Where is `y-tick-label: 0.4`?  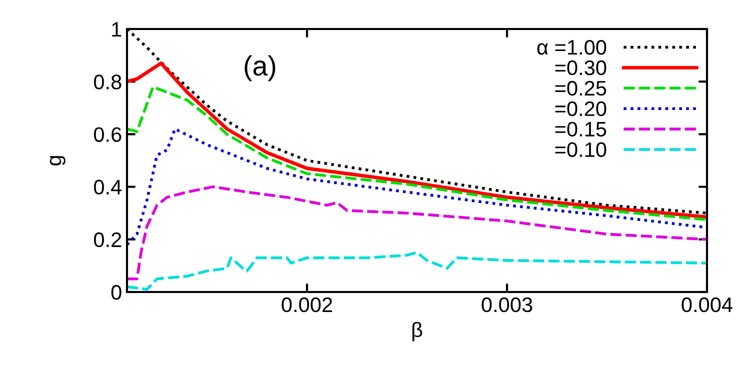
y-tick-label: 0.4 is located at coordinates (108, 187).